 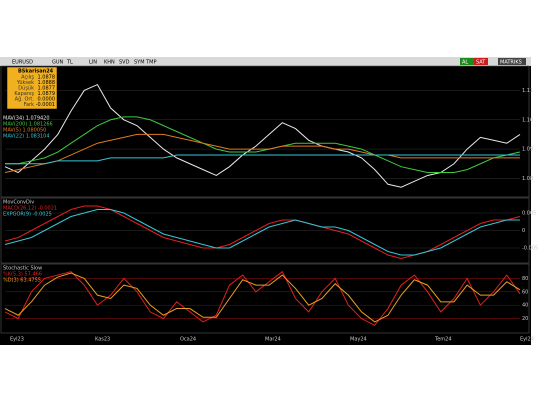 I want to click on info-label: Düşük, so click(x=26, y=89).